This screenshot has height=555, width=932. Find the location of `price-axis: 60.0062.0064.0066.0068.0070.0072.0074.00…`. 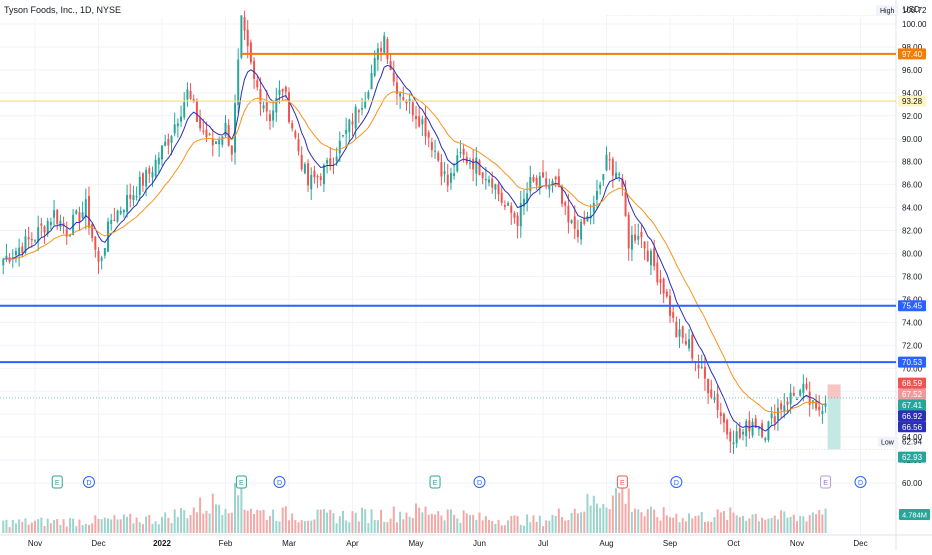

price-axis: 60.0062.0064.0066.0068.0070.0072.0074.00… is located at coordinates (903, 262).